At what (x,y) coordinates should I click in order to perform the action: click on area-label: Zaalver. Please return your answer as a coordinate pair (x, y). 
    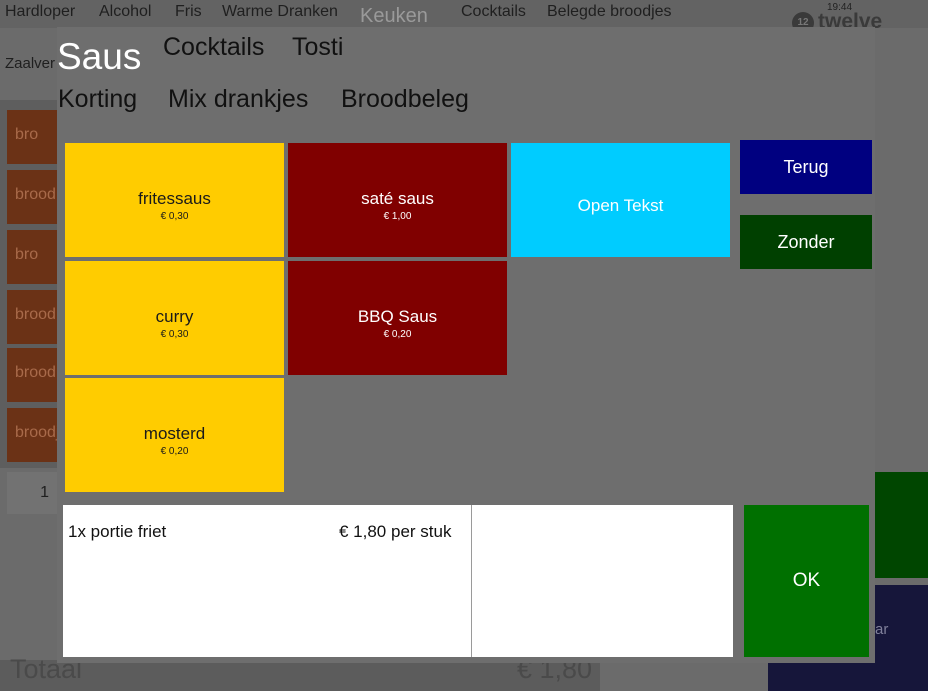
    Looking at the image, I should click on (30, 63).